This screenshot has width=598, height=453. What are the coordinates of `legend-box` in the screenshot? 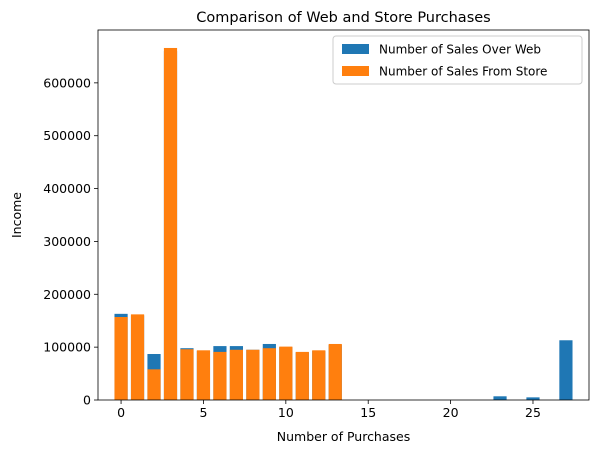 It's located at (457, 60).